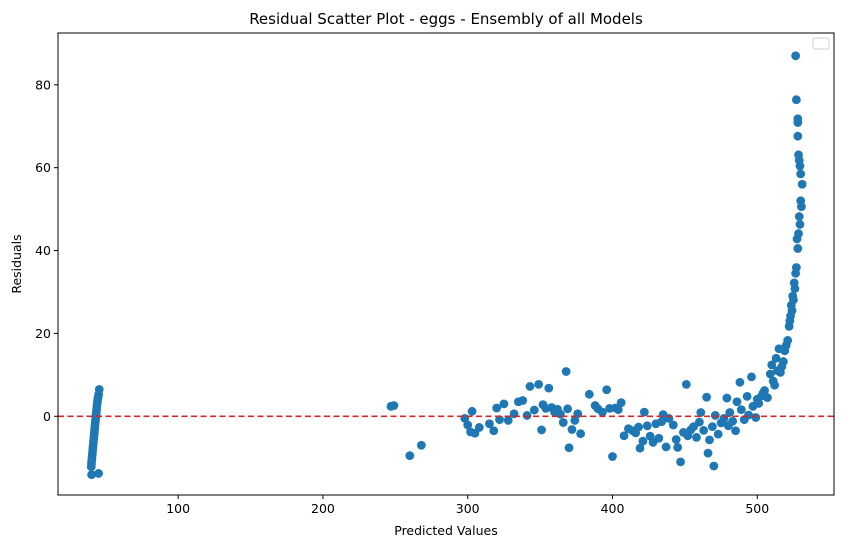 The width and height of the screenshot is (841, 547). Describe the element at coordinates (43, 250) in the screenshot. I see `y-tick-label: 40` at that location.